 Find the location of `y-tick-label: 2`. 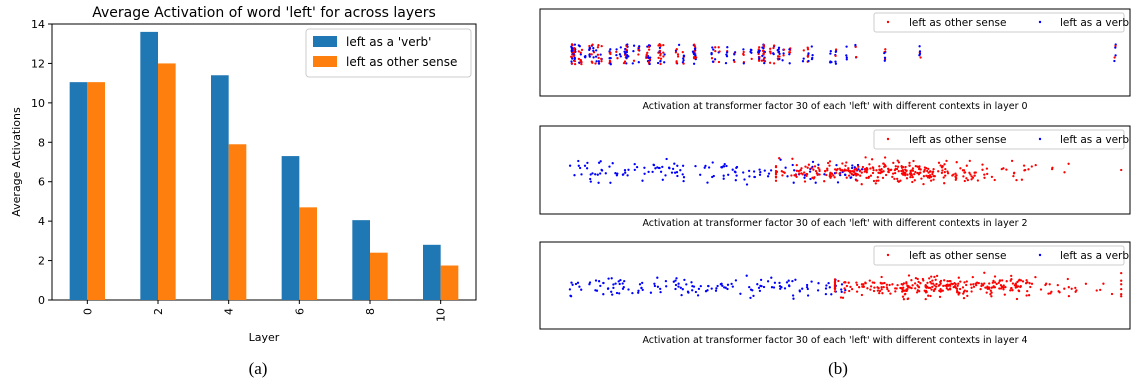

y-tick-label: 2 is located at coordinates (41, 261).